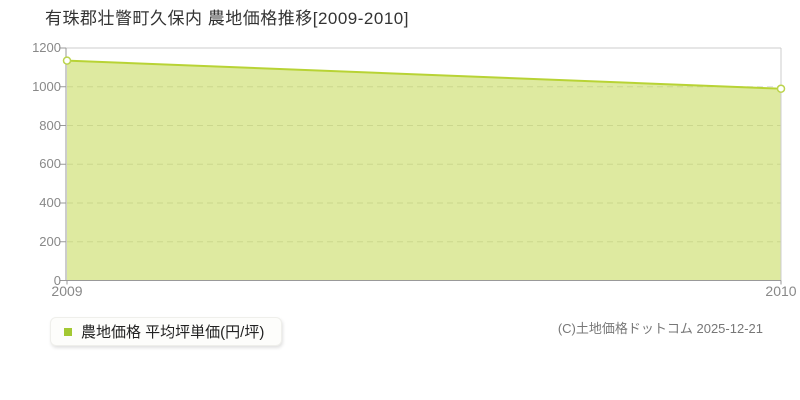 This screenshot has height=400, width=800. What do you see at coordinates (46, 47) in the screenshot?
I see `y-tick-label: 1200` at bounding box center [46, 47].